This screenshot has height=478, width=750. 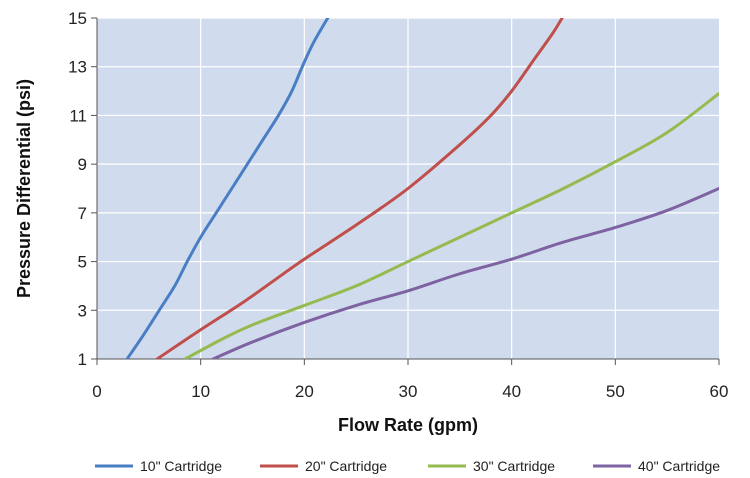 What do you see at coordinates (346, 466) in the screenshot?
I see `legend-label-2: 20" Cartridge` at bounding box center [346, 466].